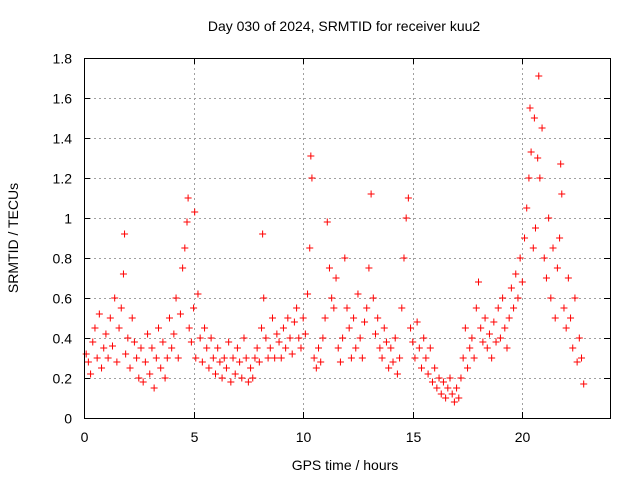 This screenshot has height=480, width=640. Describe the element at coordinates (195, 437) in the screenshot. I see `x-tick-label: 5` at that location.